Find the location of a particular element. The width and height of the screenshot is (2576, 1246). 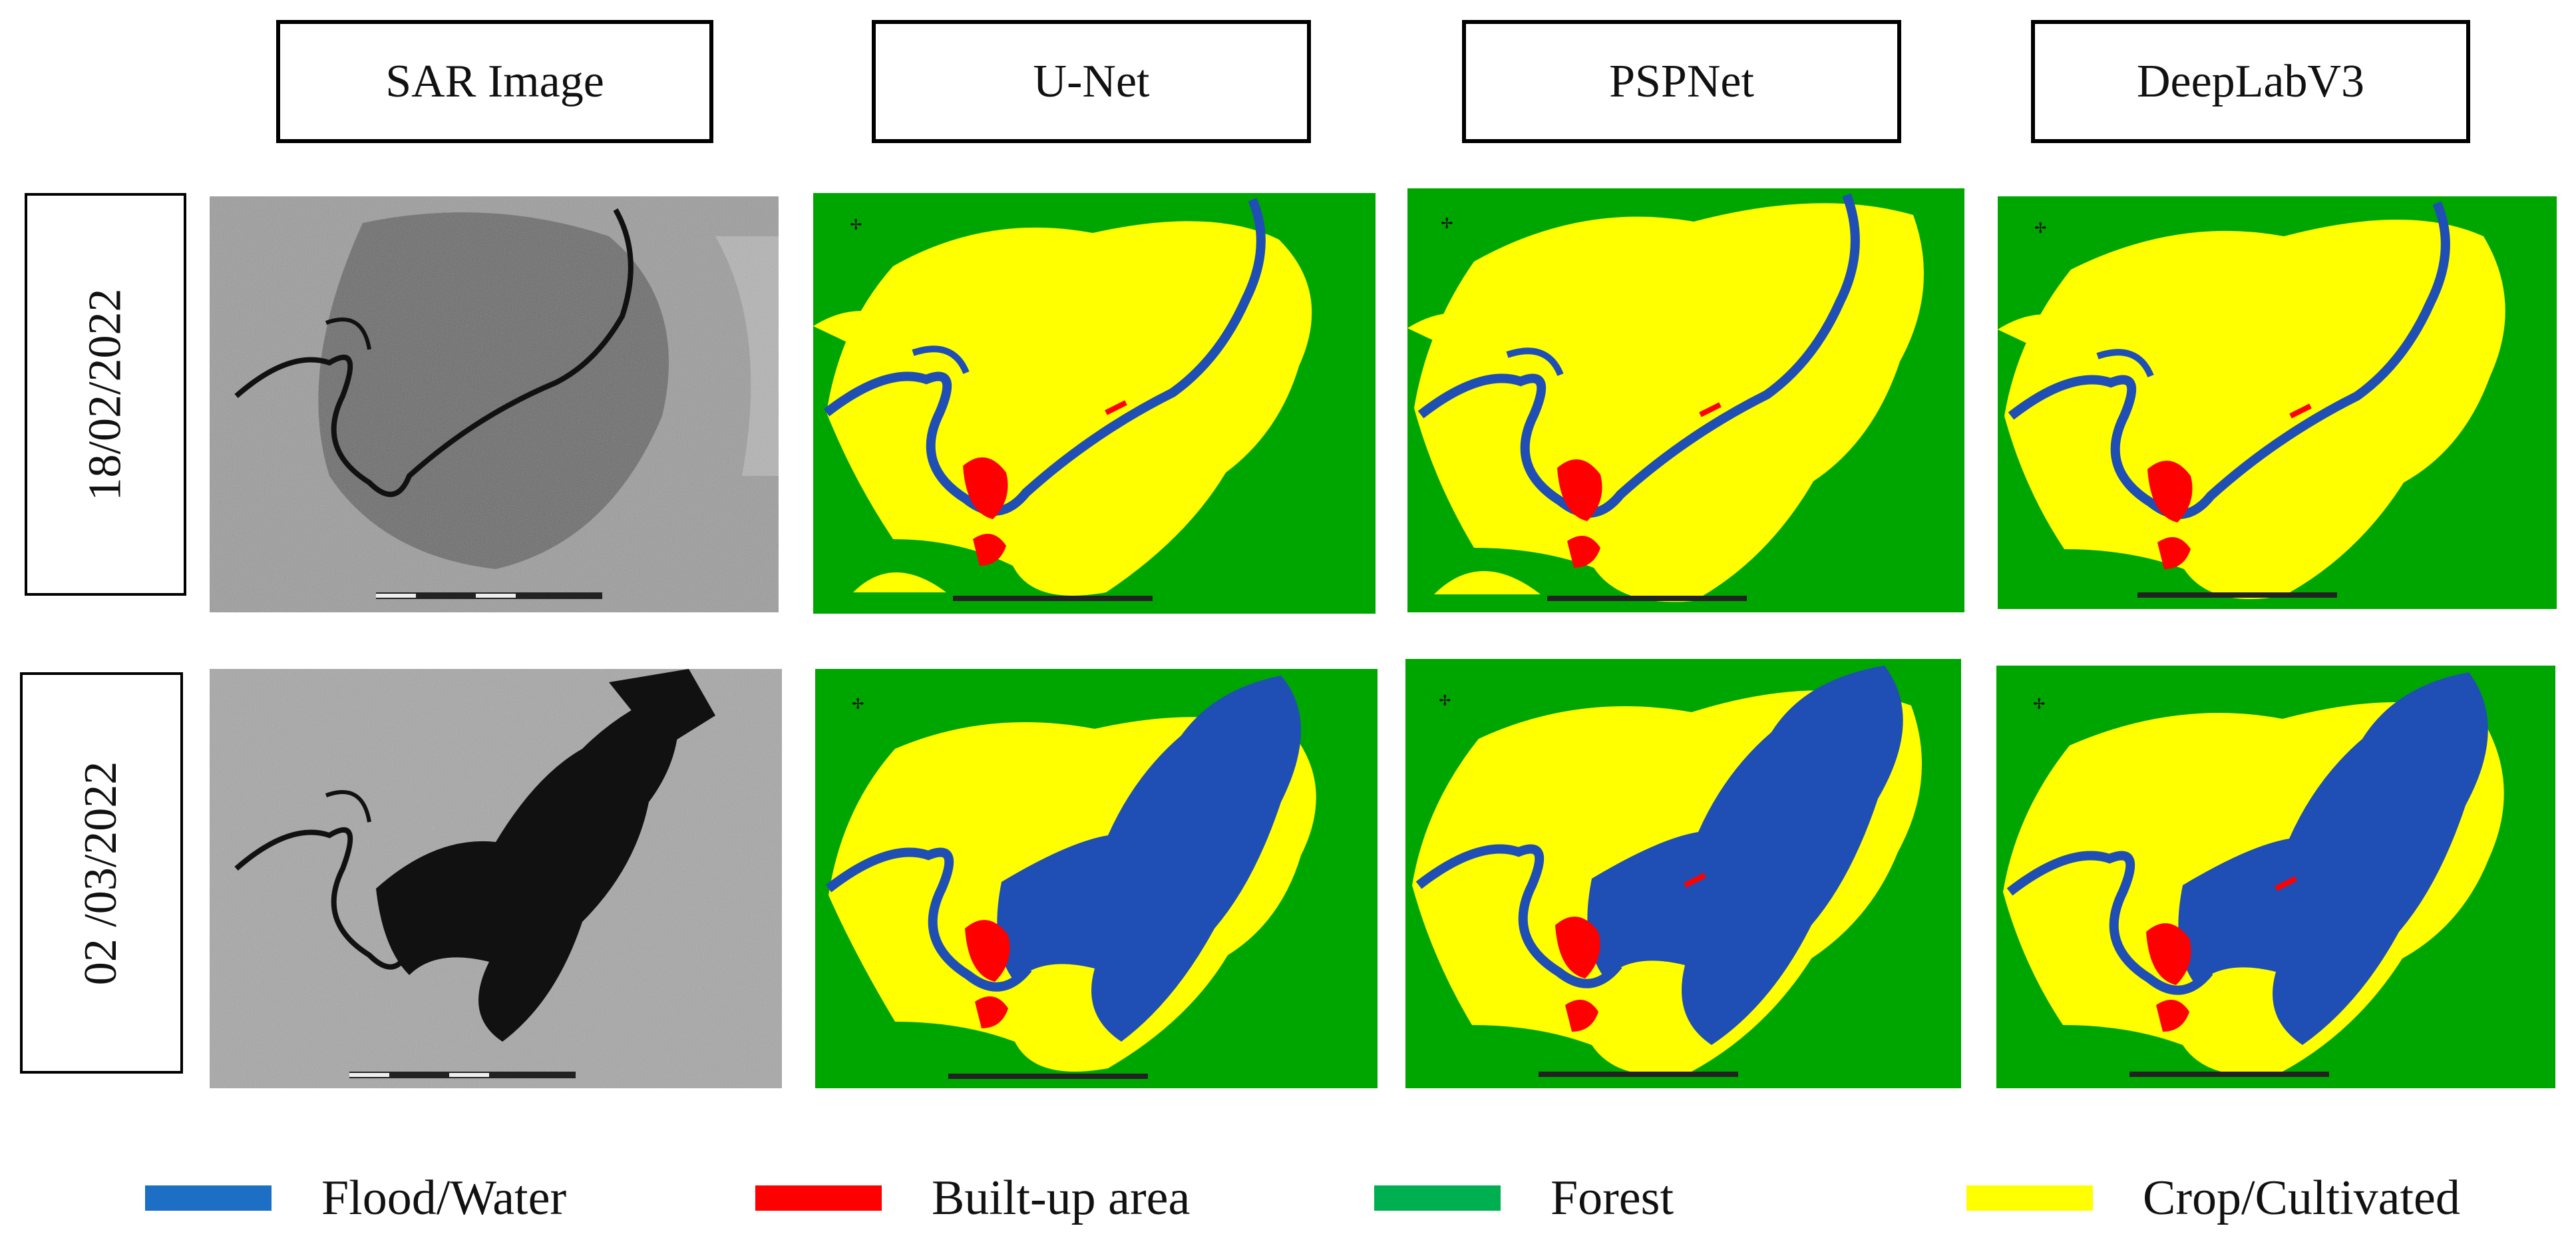

row-label-date-1-text: 18/02/2022 is located at coordinates (105, 394).